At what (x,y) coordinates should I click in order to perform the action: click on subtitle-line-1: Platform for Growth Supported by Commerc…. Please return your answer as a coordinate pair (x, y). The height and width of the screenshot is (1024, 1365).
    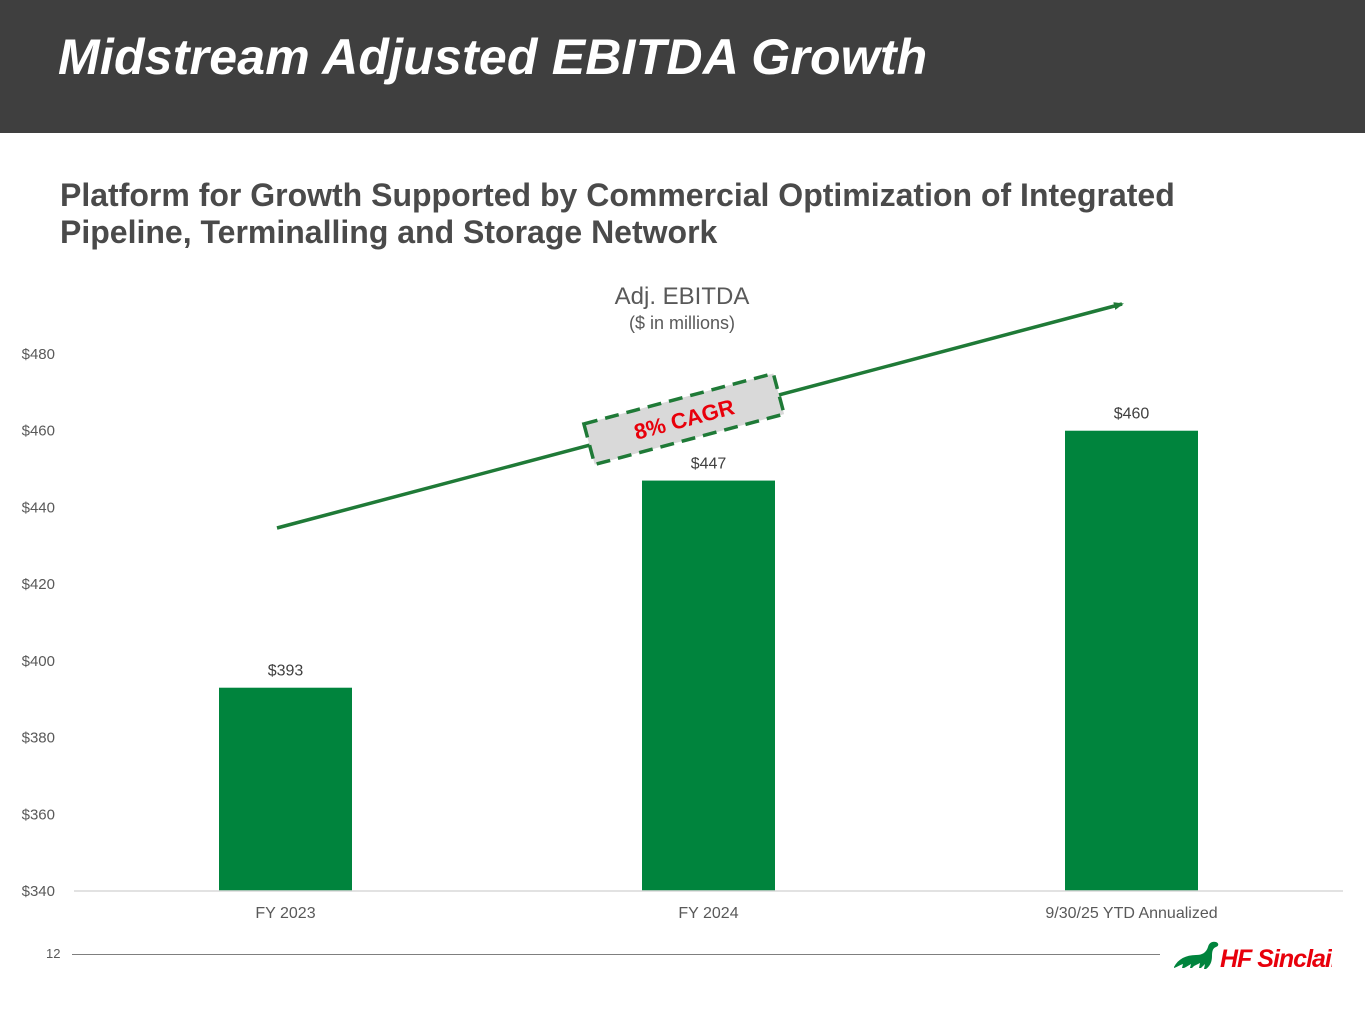
    Looking at the image, I should click on (617, 195).